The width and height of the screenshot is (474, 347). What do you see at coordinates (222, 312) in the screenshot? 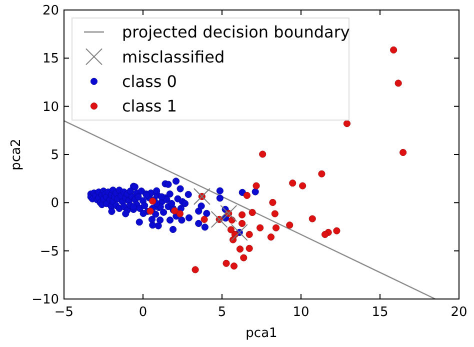
I see `x-tick-label: 5` at bounding box center [222, 312].